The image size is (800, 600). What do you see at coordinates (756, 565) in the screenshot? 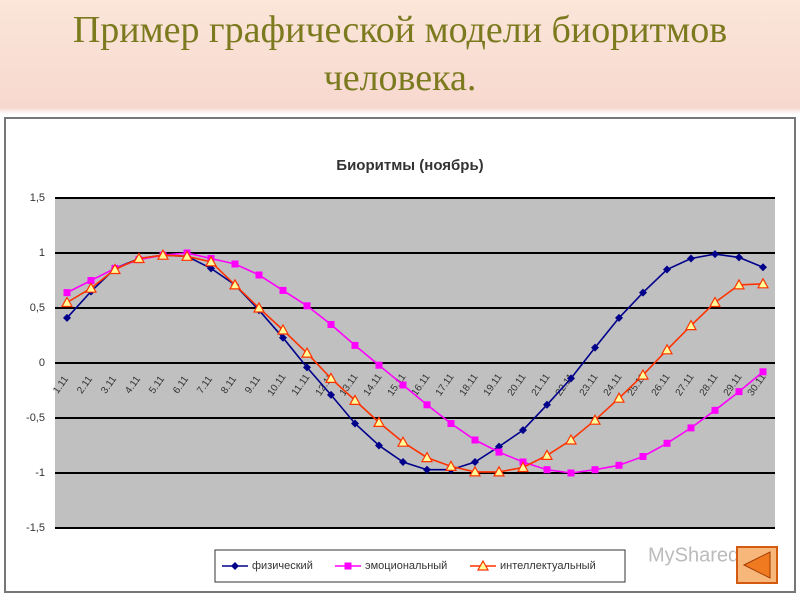
I see `nav-arrow` at bounding box center [756, 565].